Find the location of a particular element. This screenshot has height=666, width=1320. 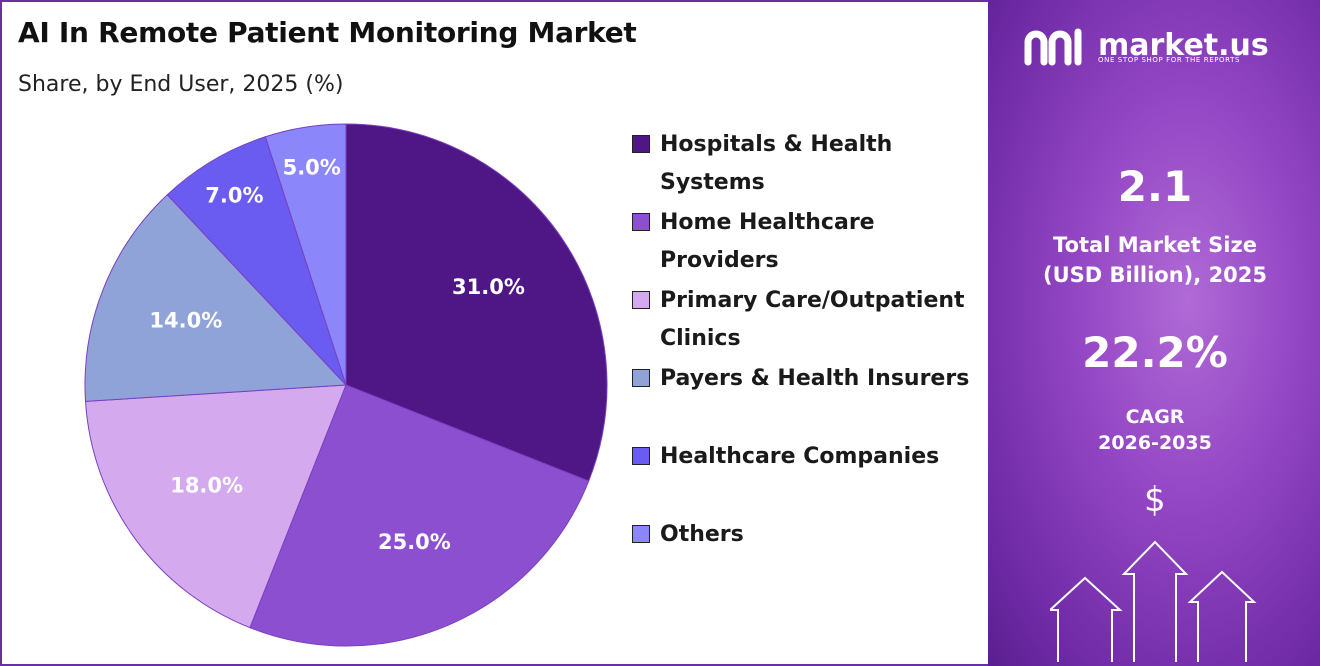

chart-title: AI In Remote Patient Monitoring Market is located at coordinates (327, 32).